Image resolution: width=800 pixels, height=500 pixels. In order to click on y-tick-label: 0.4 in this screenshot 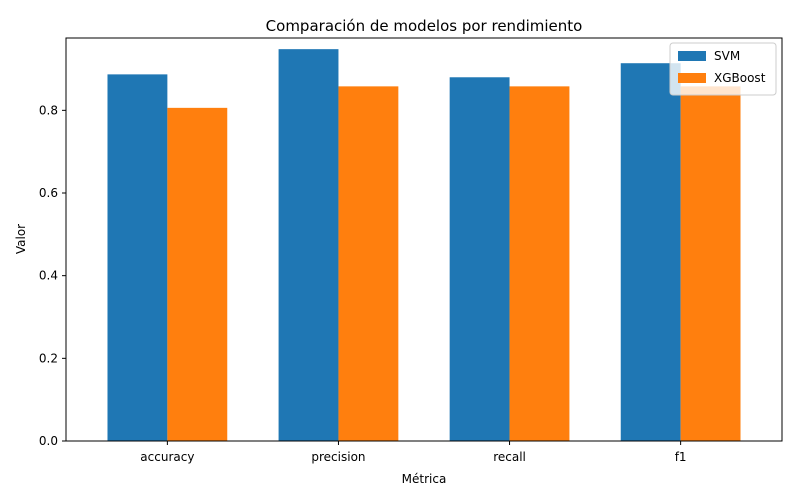, I will do `click(48, 276)`.